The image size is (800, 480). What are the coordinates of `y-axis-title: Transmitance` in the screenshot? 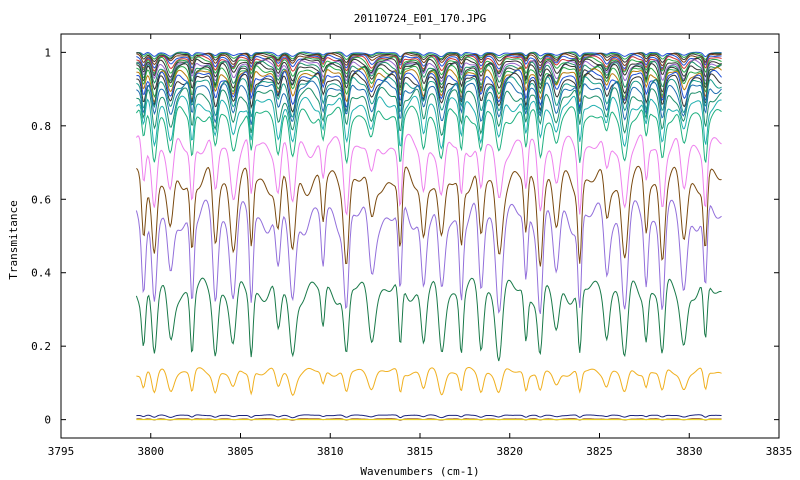 It's located at (13, 239).